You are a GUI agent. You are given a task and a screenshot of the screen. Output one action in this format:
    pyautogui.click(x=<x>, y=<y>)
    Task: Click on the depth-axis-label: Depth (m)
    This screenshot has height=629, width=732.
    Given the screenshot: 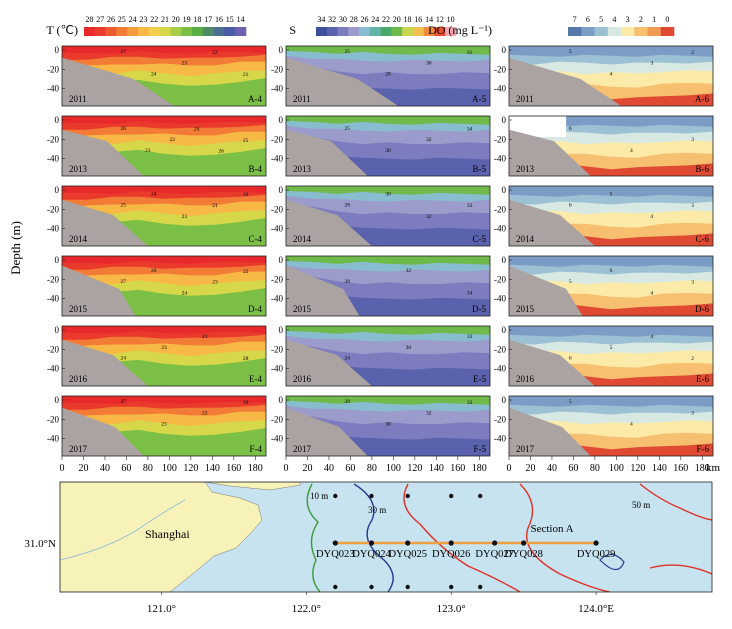 What is the action you would take?
    pyautogui.click(x=15, y=248)
    